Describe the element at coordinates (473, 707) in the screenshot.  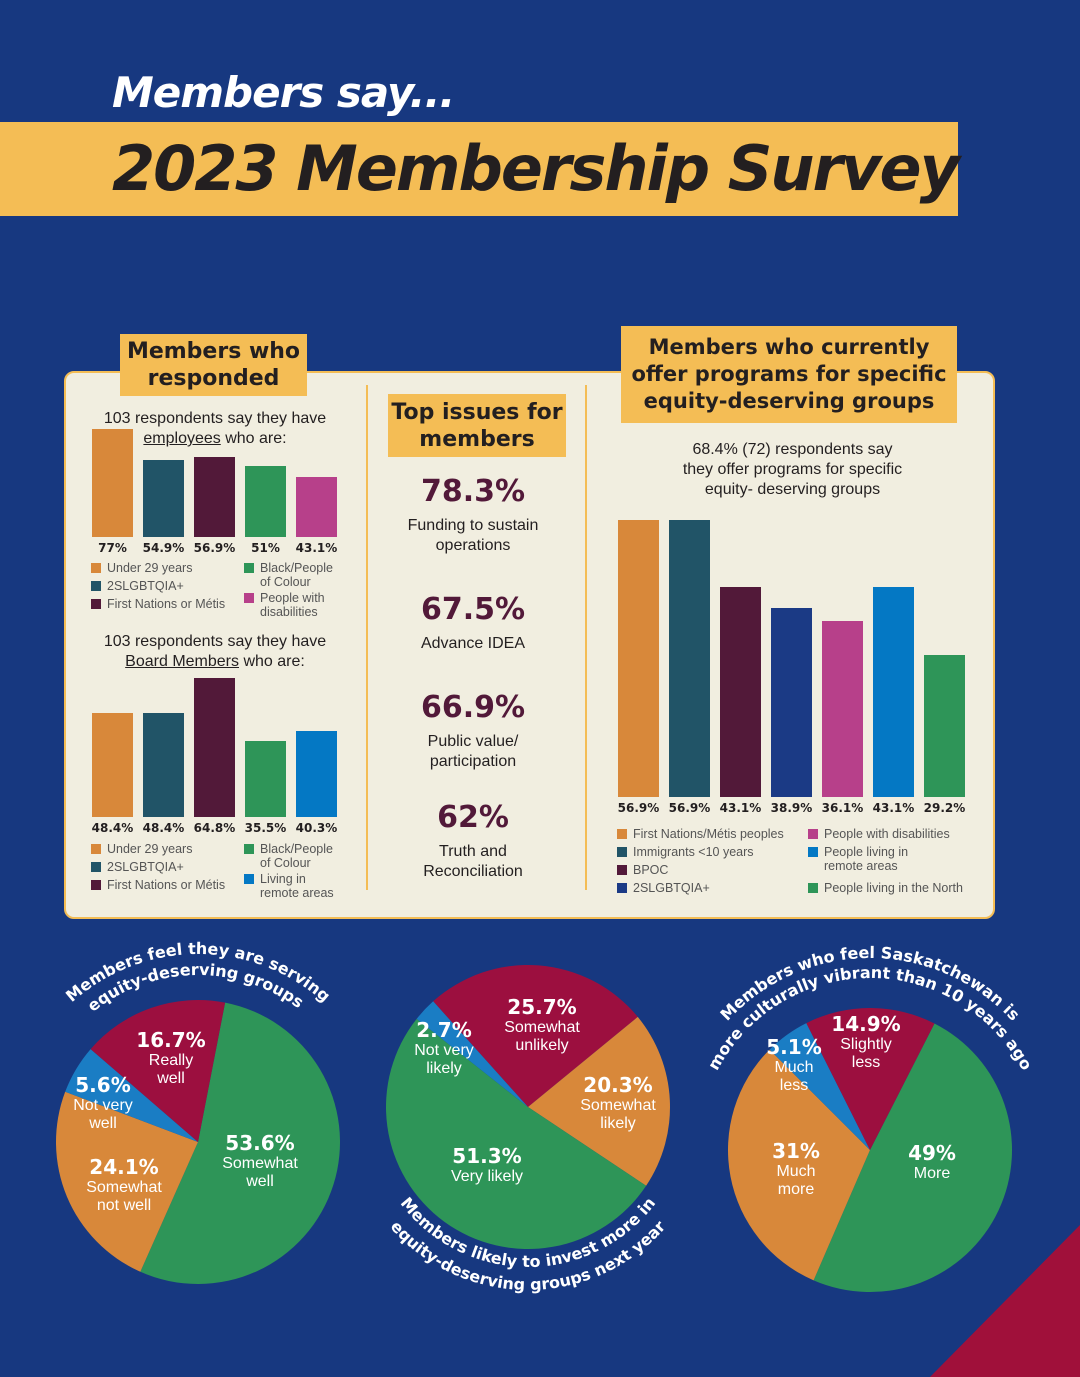
I see `issue-value: 66.9%` at that location.